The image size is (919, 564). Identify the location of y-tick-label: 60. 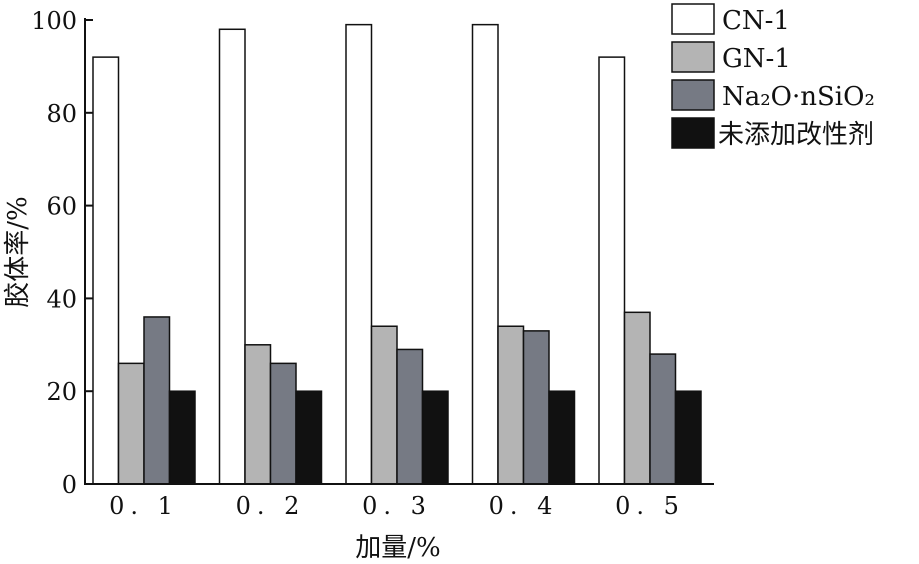
(61, 207).